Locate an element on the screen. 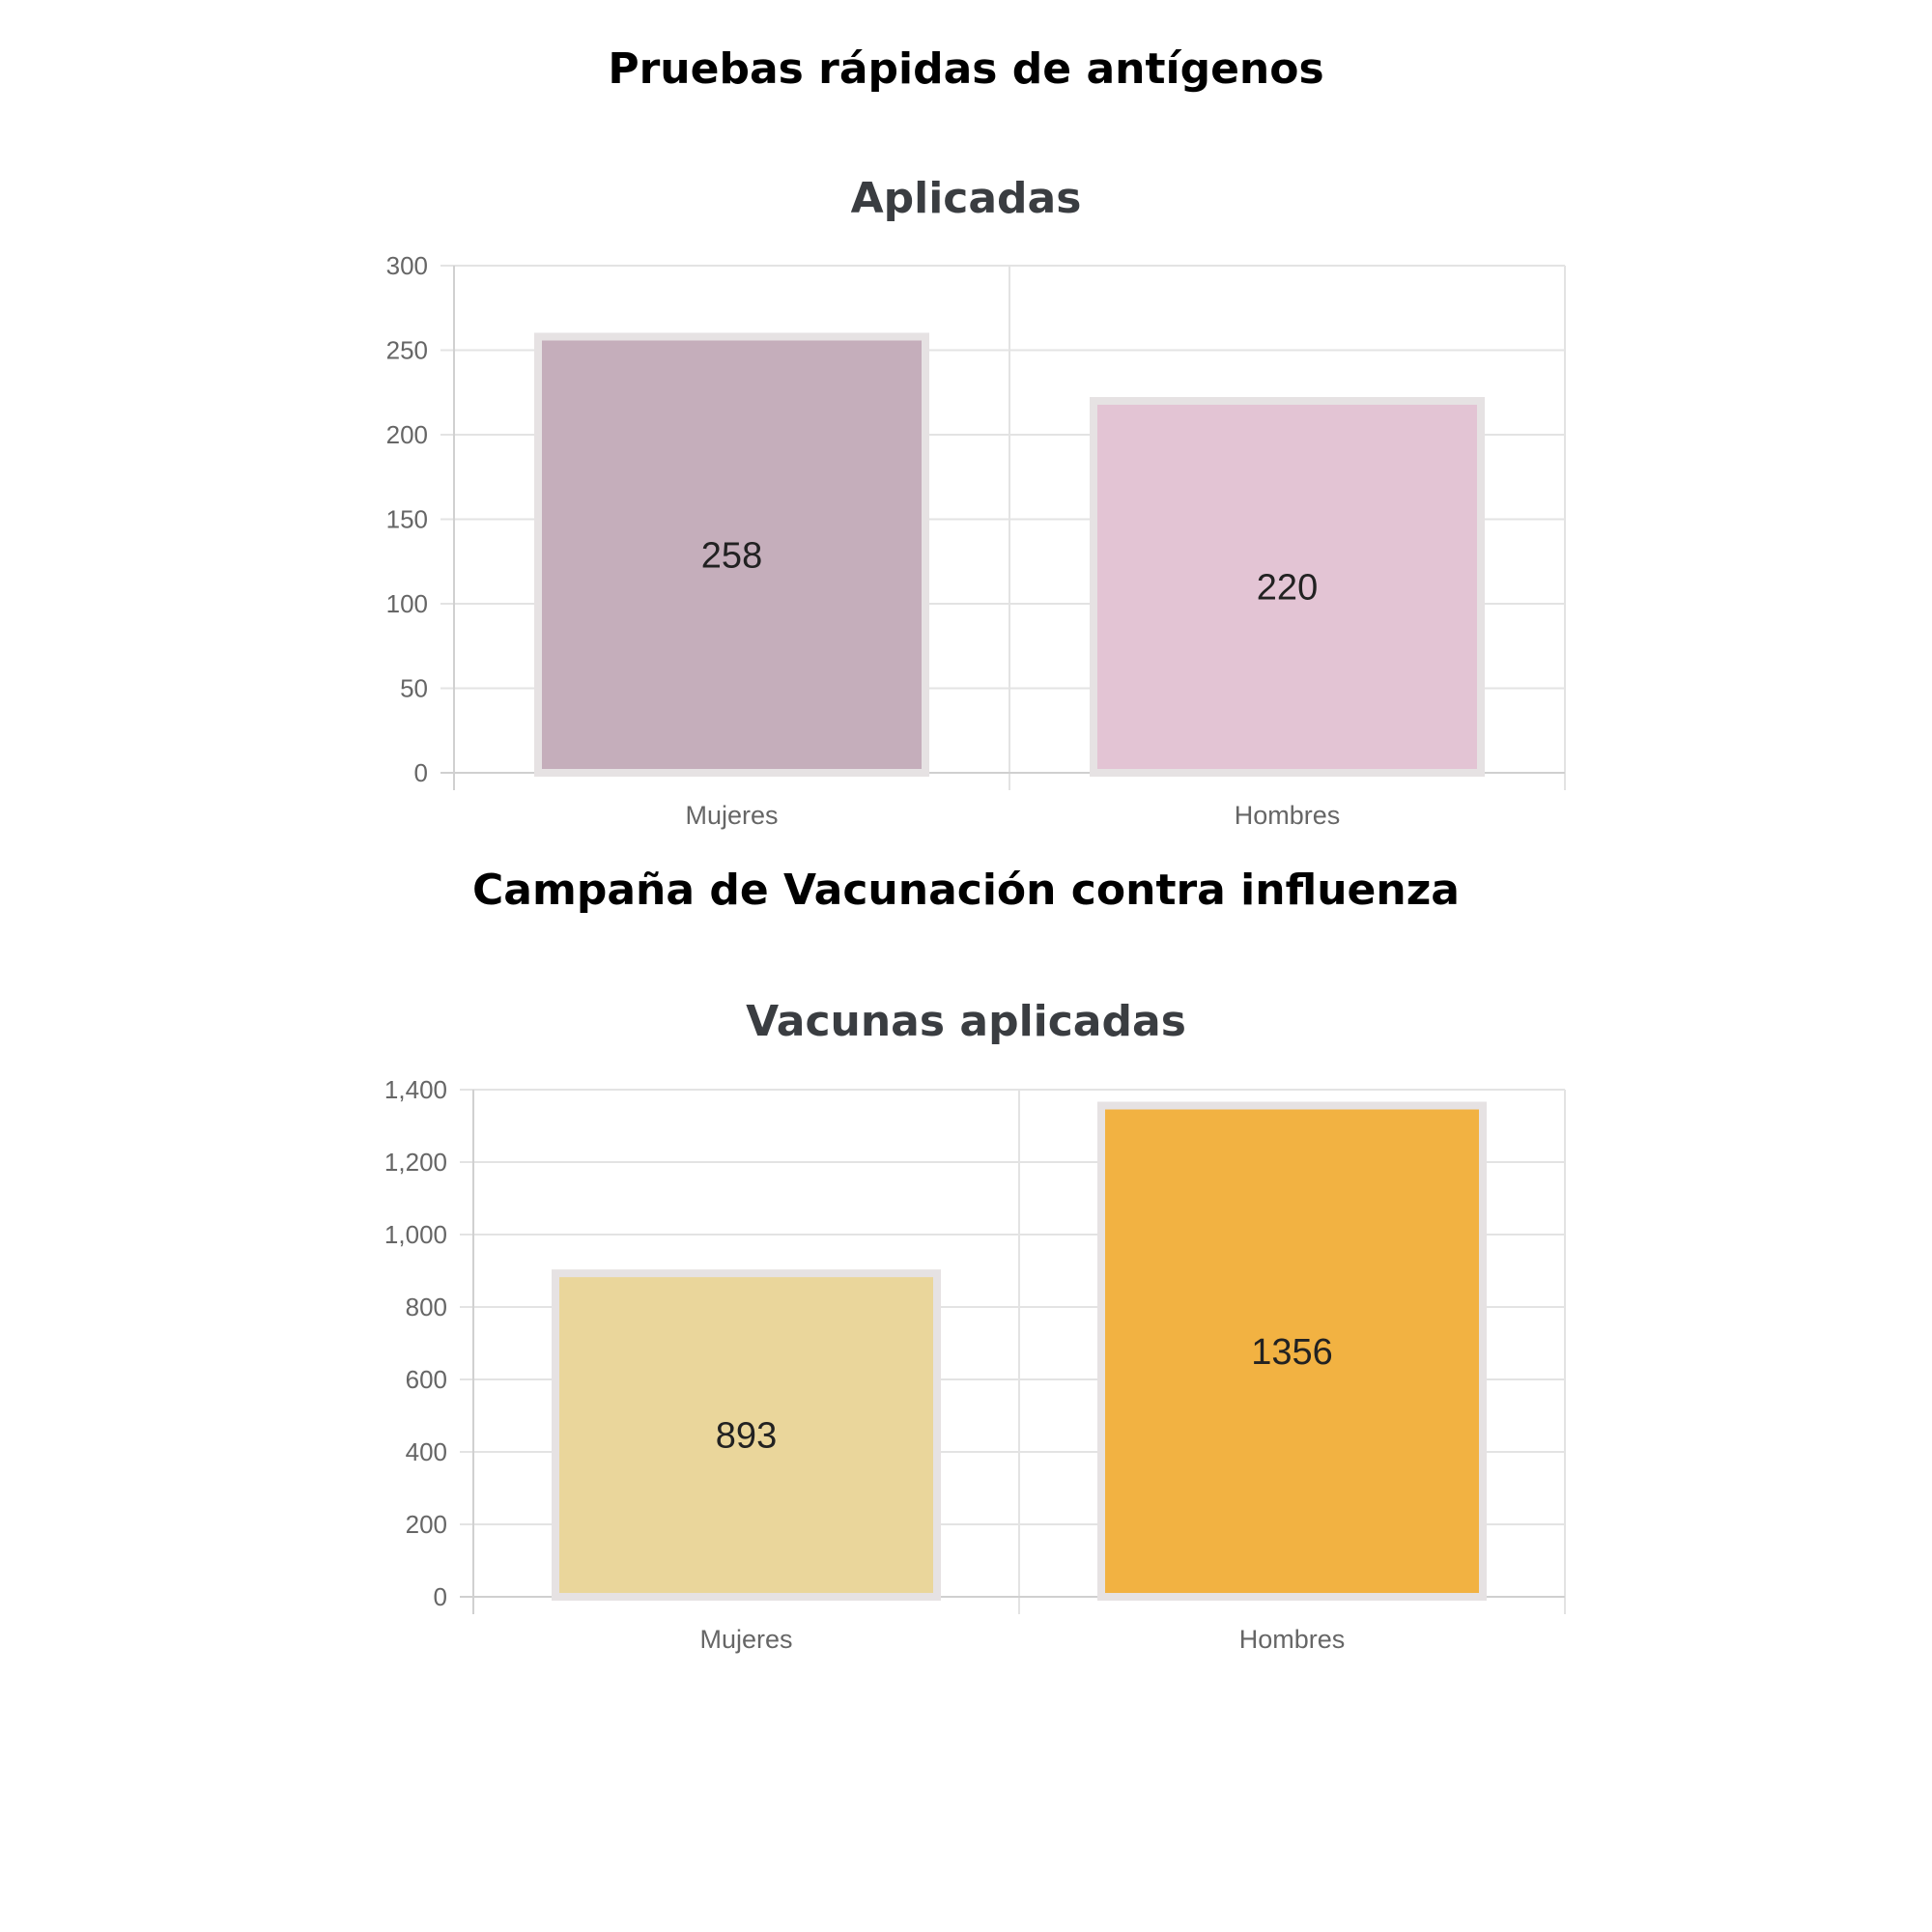 The width and height of the screenshot is (1932, 1932). data-label: 893 is located at coordinates (746, 1436).